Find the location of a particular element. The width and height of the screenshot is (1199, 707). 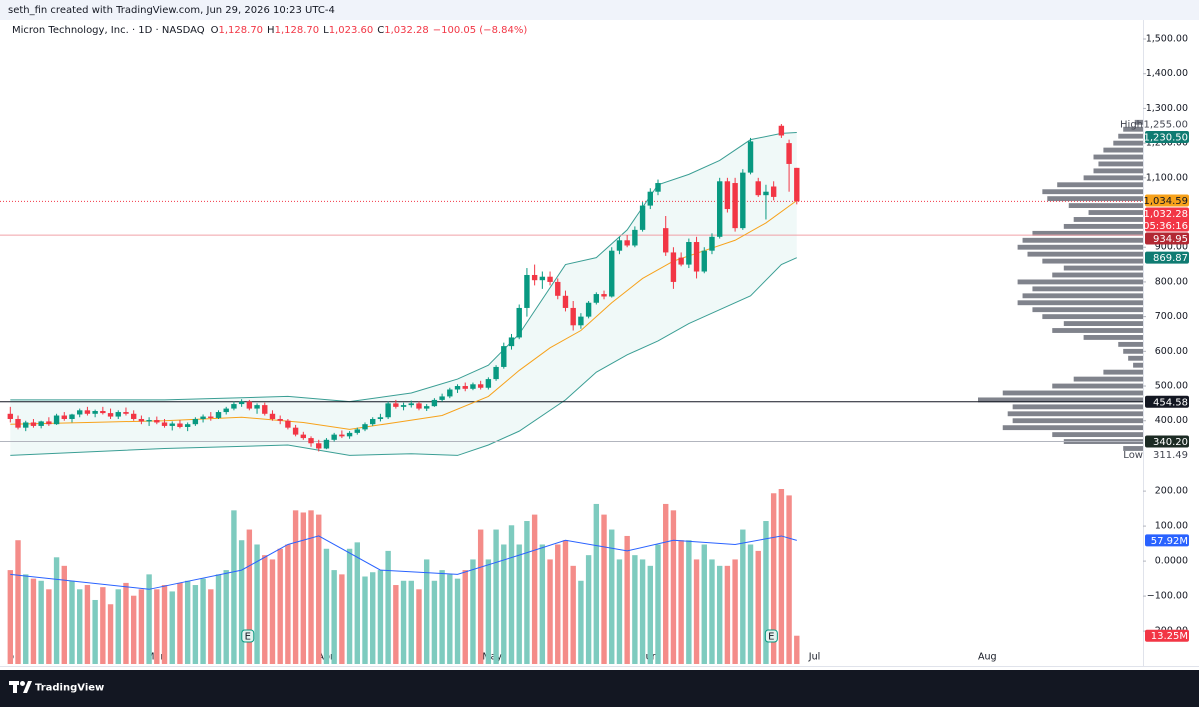

y2-tick-label: 0.0000 is located at coordinates (1171, 561).